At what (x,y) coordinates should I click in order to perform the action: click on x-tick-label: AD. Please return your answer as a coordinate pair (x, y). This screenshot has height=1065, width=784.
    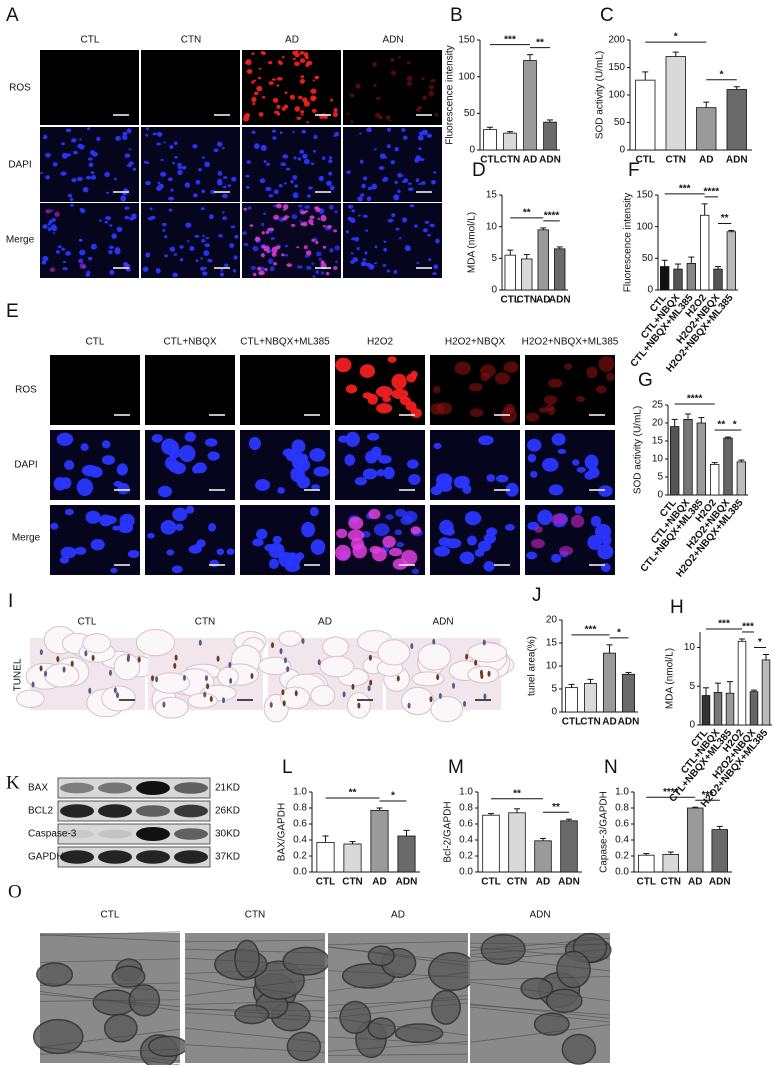
    Looking at the image, I should click on (379, 882).